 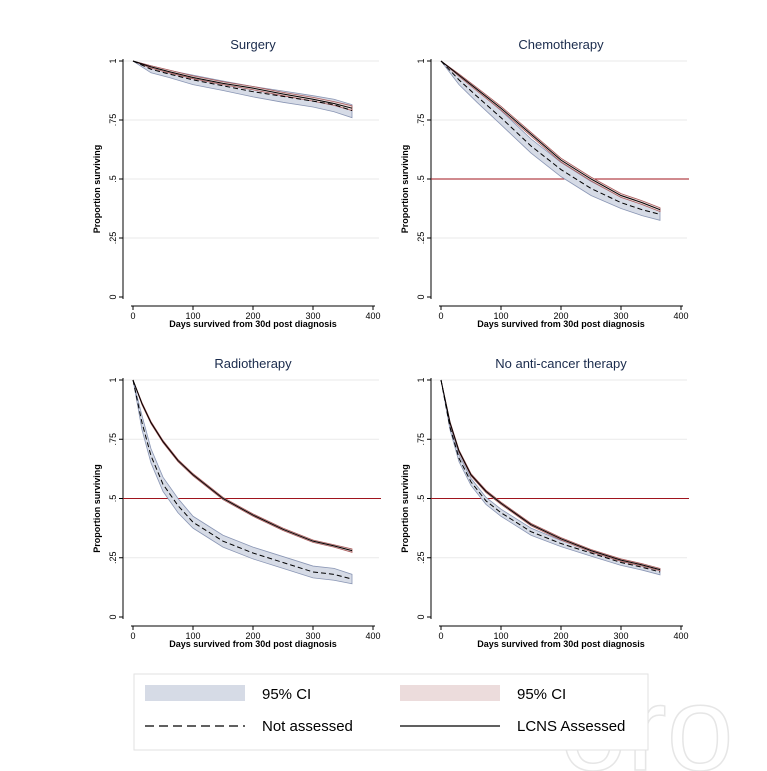 I want to click on panel-title: No anti-cancer therapy, so click(x=561, y=363).